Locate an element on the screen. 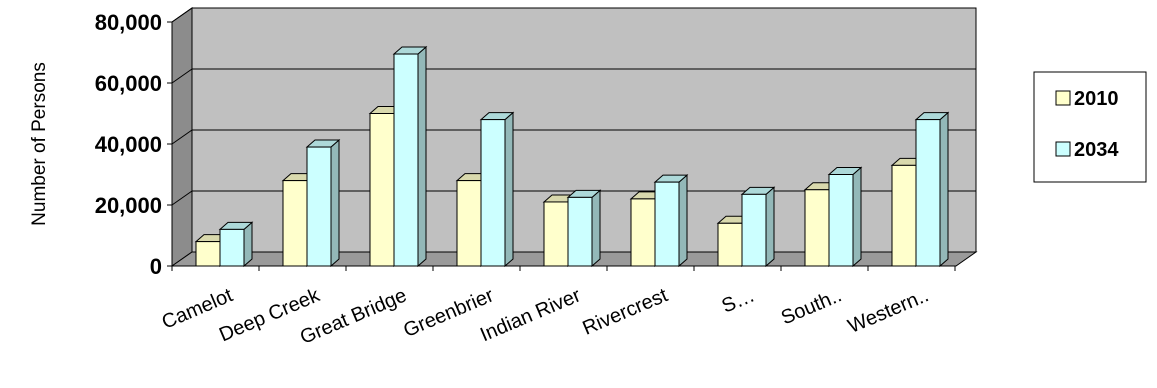 This screenshot has height=388, width=1157. bar-2034-greenbrier is located at coordinates (497, 189).